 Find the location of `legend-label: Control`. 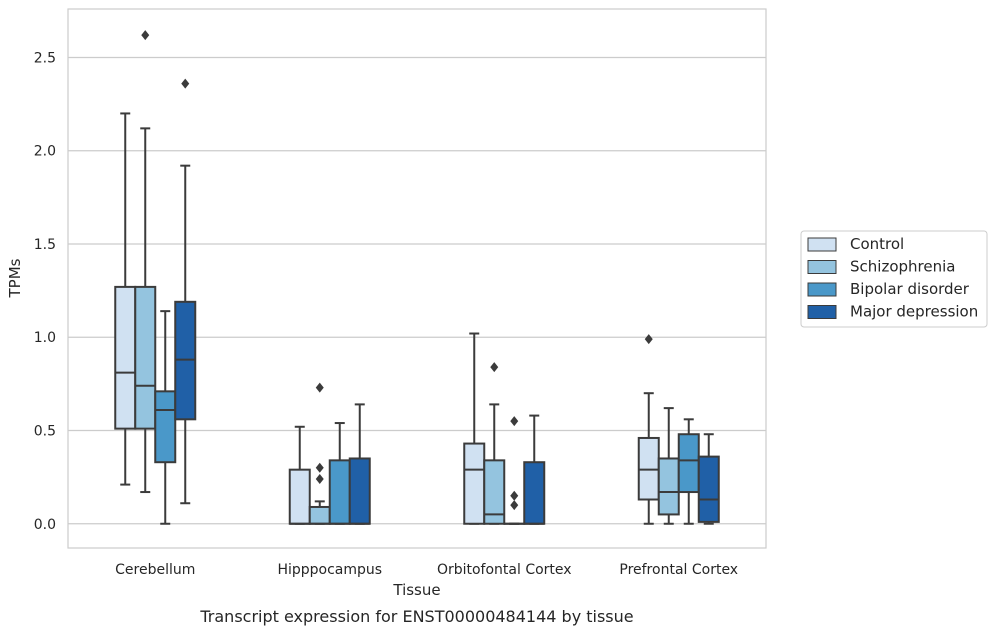

legend-label: Control is located at coordinates (877, 244).